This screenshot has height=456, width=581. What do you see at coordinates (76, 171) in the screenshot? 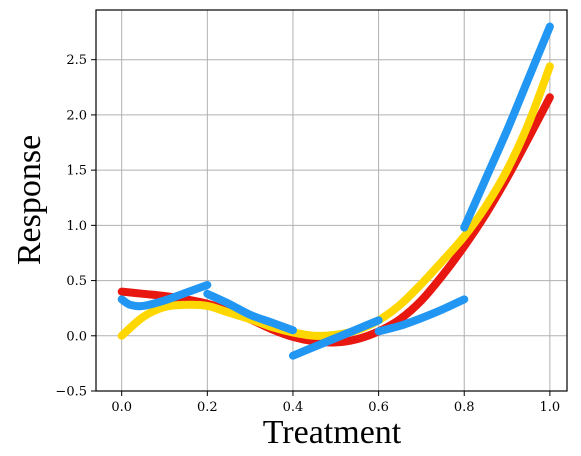
I see `y-tick-label: 1.5` at bounding box center [76, 171].